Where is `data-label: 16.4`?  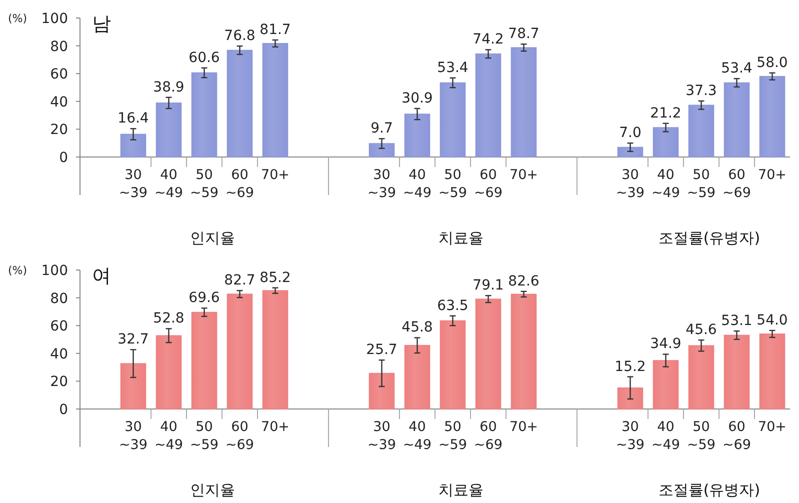
data-label: 16.4 is located at coordinates (133, 118).